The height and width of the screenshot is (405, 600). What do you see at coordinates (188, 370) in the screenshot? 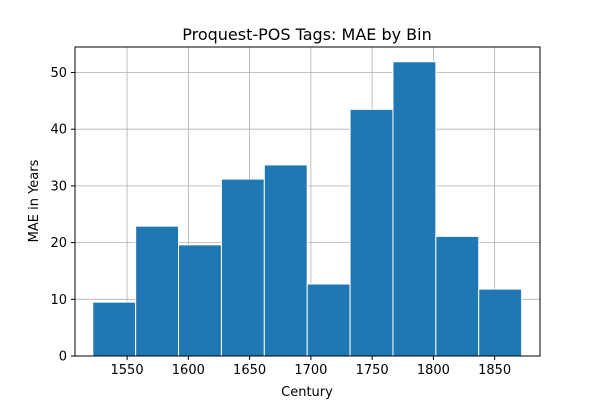
I see `x-tick-label: 1600` at bounding box center [188, 370].